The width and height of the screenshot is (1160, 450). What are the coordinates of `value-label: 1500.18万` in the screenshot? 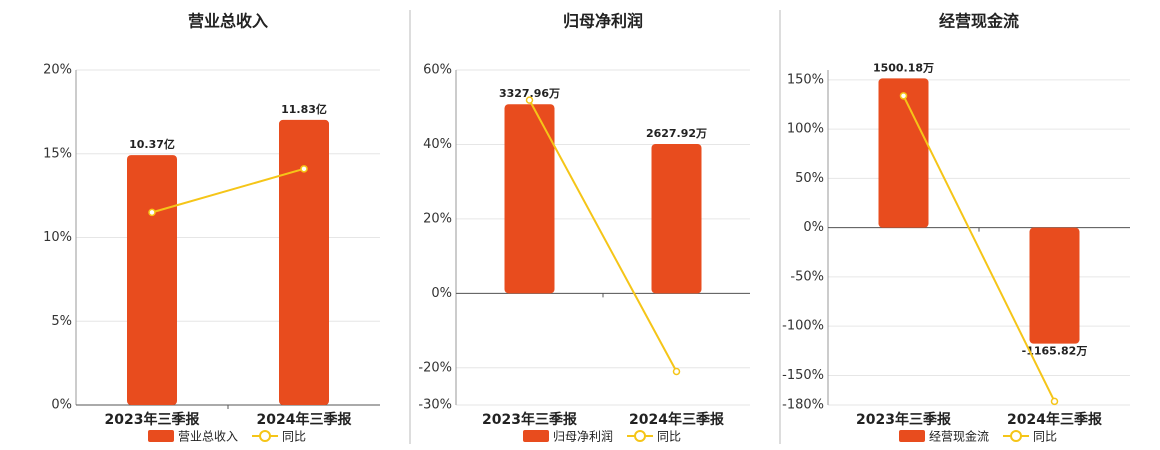 It's located at (903, 67).